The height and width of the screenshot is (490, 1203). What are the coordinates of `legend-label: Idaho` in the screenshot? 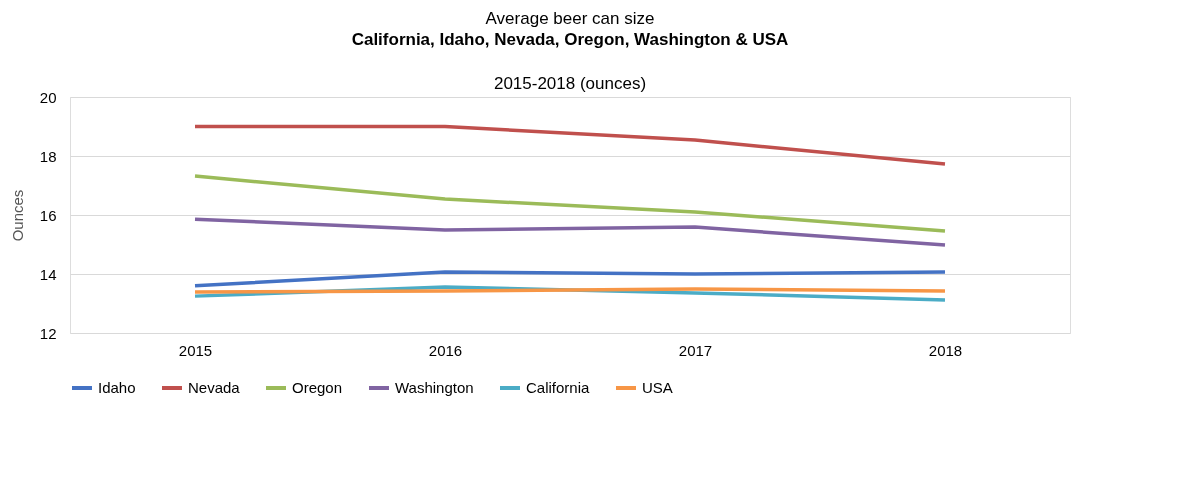 It's located at (117, 387).